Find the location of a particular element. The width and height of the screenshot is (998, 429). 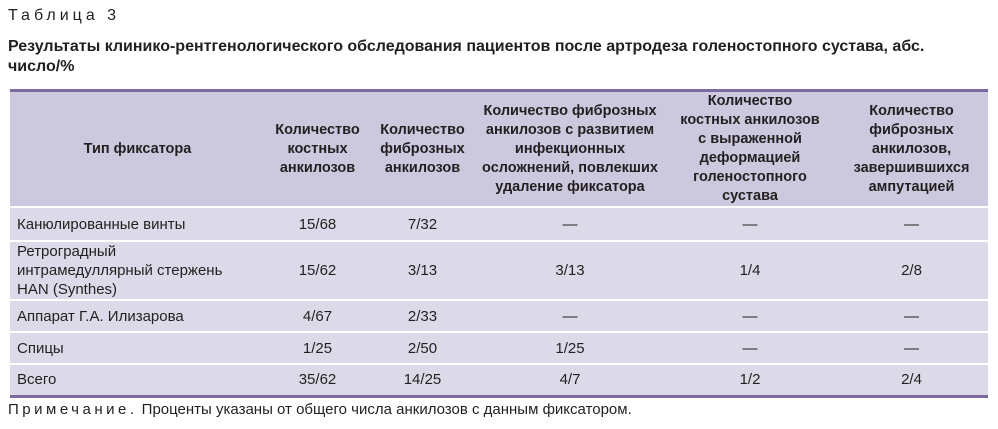

fixator-type-line: Канюлированные винты is located at coordinates (101, 224).